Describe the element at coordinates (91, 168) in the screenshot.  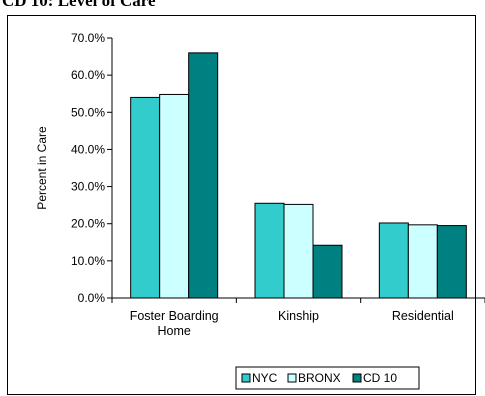
I see `y-axis-ticks: 0.0% 10.0% 20.0% 30.0% 40.0% 50.0% 60.0% 70.0%` at that location.